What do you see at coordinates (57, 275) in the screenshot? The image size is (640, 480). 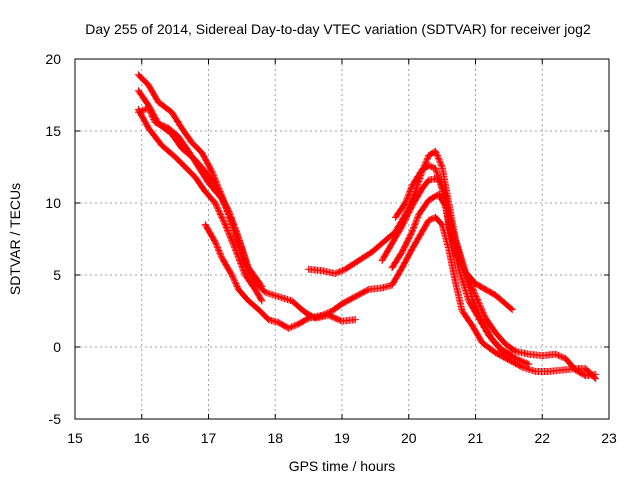 I see `y-tick-label: 5` at bounding box center [57, 275].